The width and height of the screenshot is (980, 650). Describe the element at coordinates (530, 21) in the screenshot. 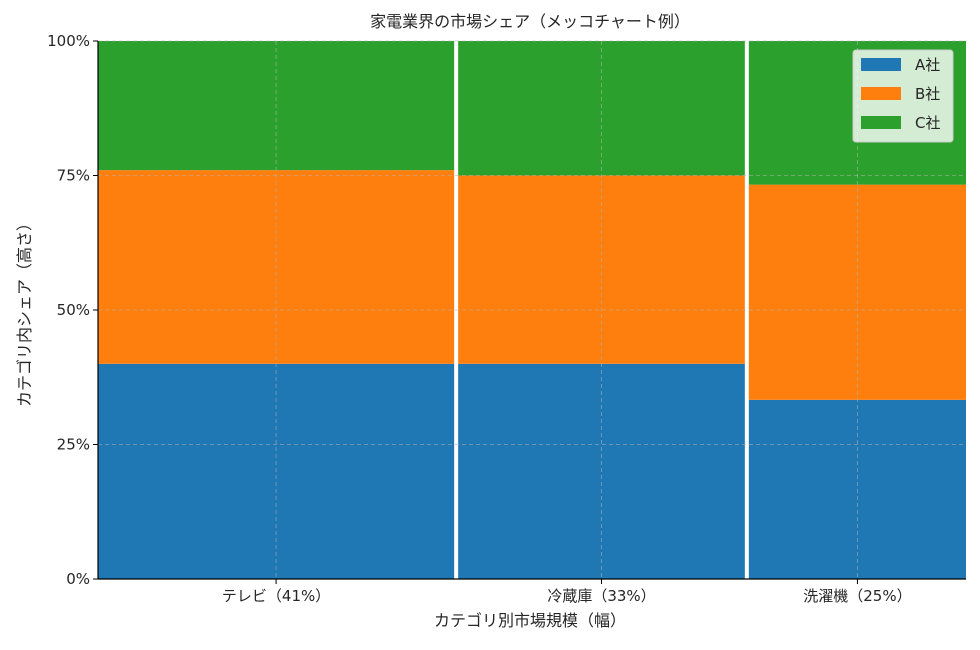

I see `chart-title: 家電業界の市場シェア（メッコチャート例）` at that location.